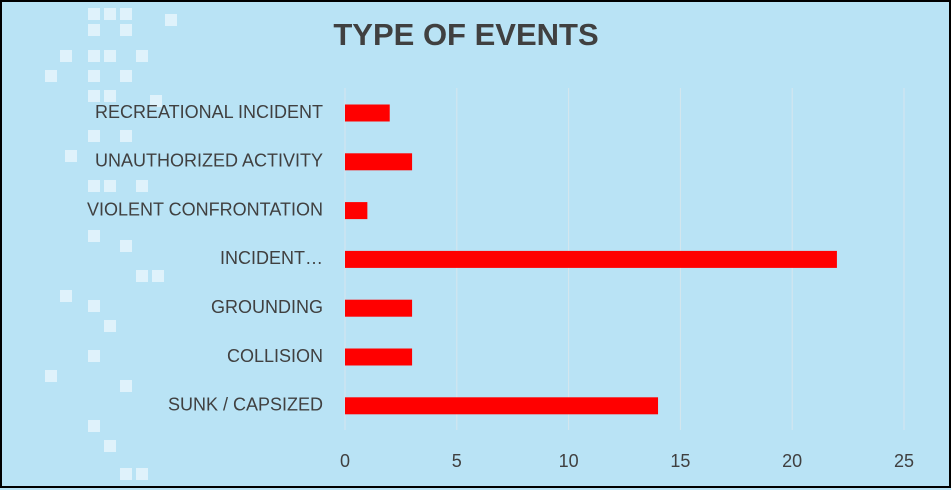 The height and width of the screenshot is (490, 951). I want to click on x-tick-label: 10, so click(569, 461).